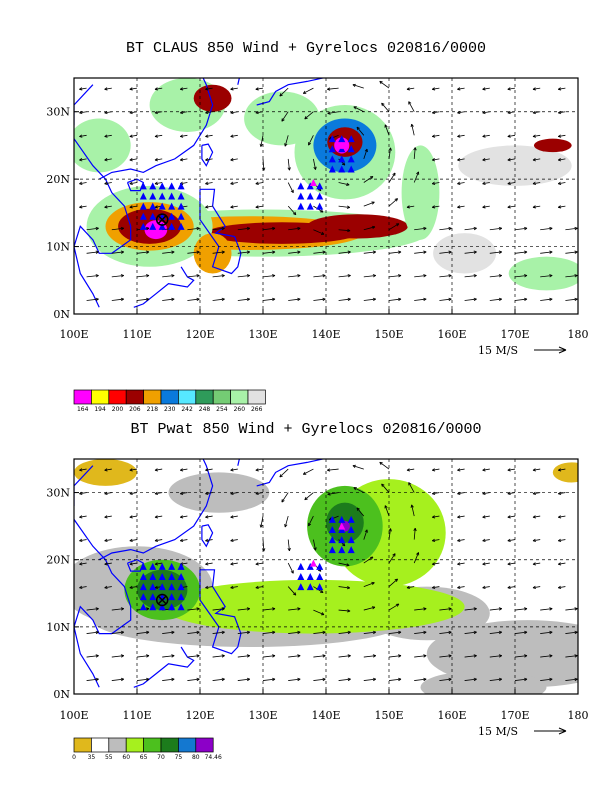 The width and height of the screenshot is (612, 792). Describe the element at coordinates (58, 247) in the screenshot. I see `lat-label: 10N` at that location.